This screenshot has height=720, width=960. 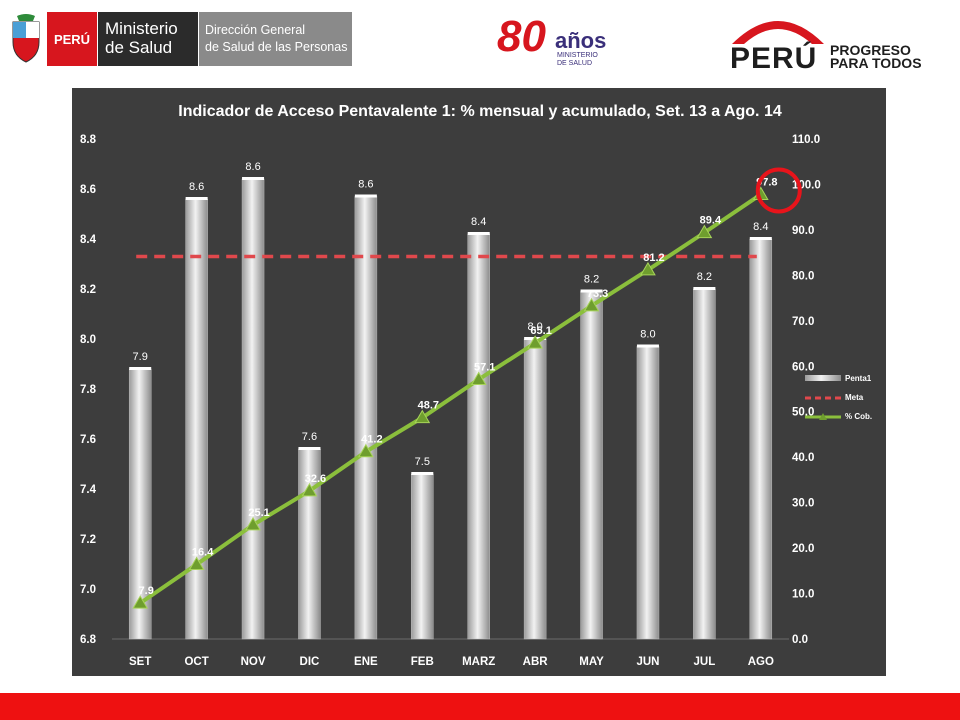 I want to click on y-tick-label: 8.8, so click(x=88, y=140).